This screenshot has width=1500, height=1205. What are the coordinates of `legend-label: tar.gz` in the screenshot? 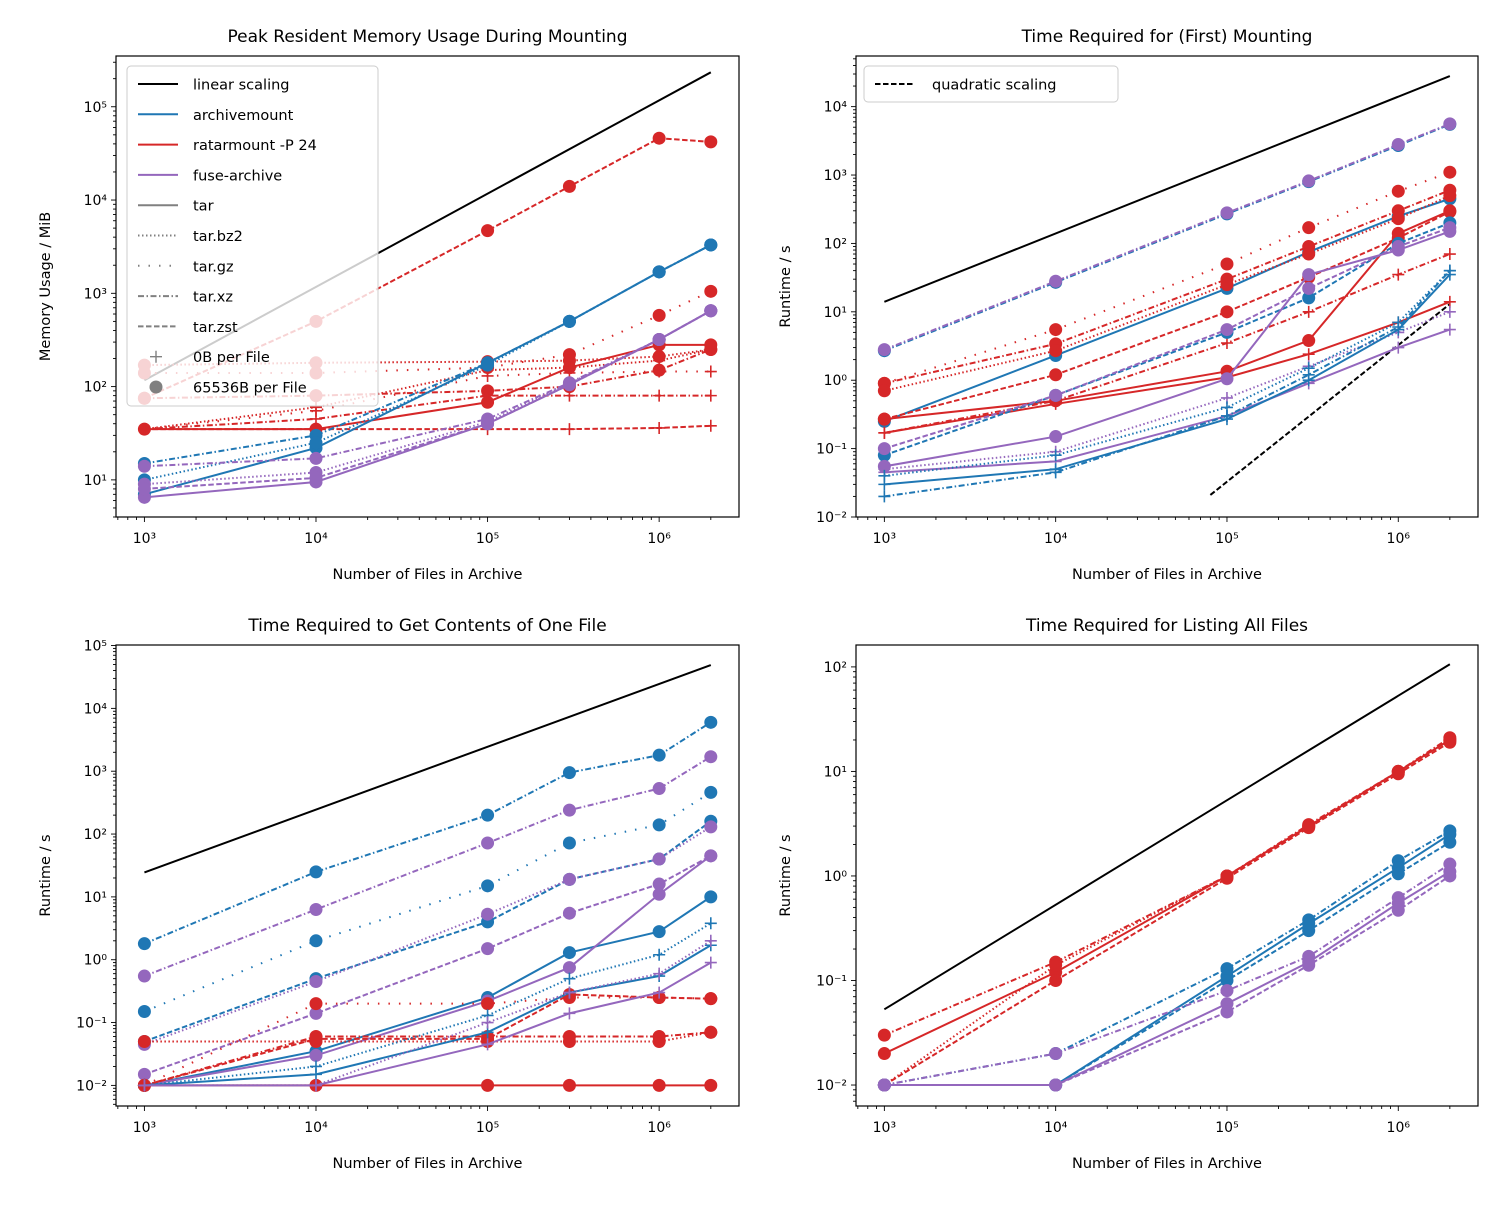 It's located at (213, 267).